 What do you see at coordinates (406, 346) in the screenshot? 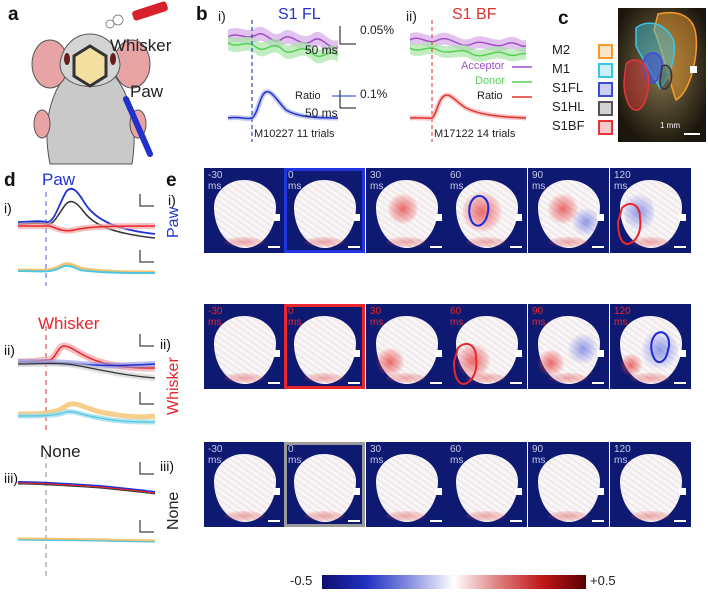
I see `map-tile: 30 ms` at bounding box center [406, 346].